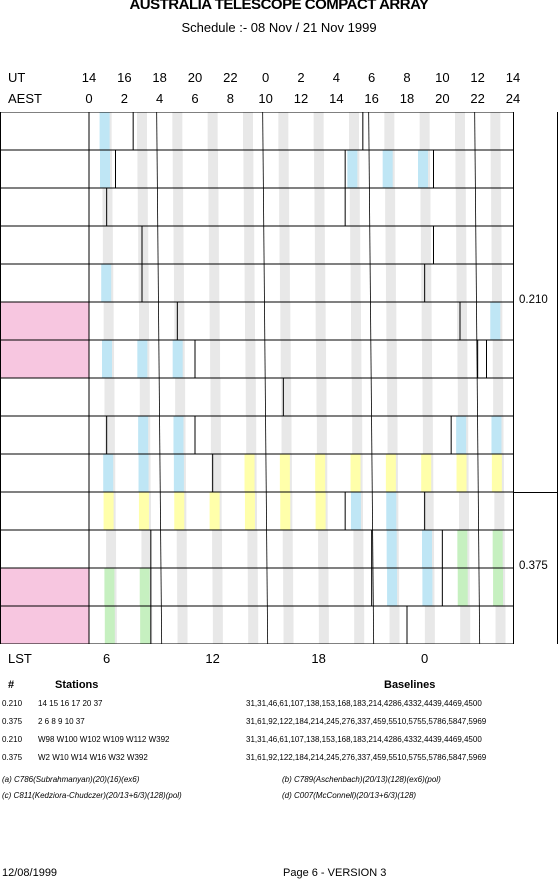 The width and height of the screenshot is (558, 881). What do you see at coordinates (533, 300) in the screenshot?
I see `config-value-0: 0.210` at bounding box center [533, 300].